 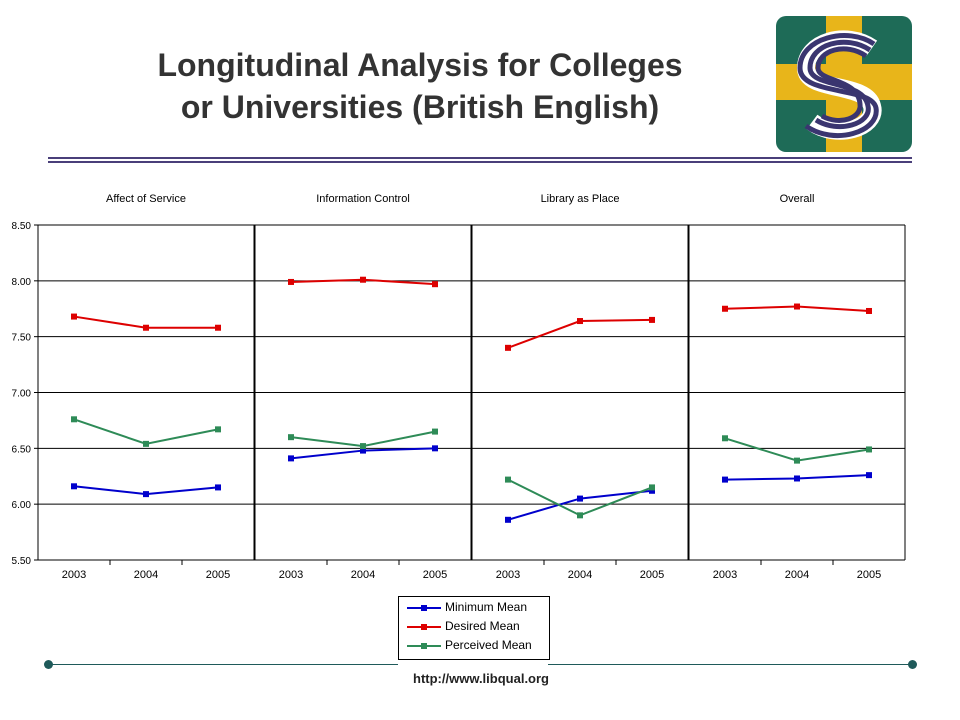 I want to click on footer-url: http://www.libqual.org, so click(x=481, y=678).